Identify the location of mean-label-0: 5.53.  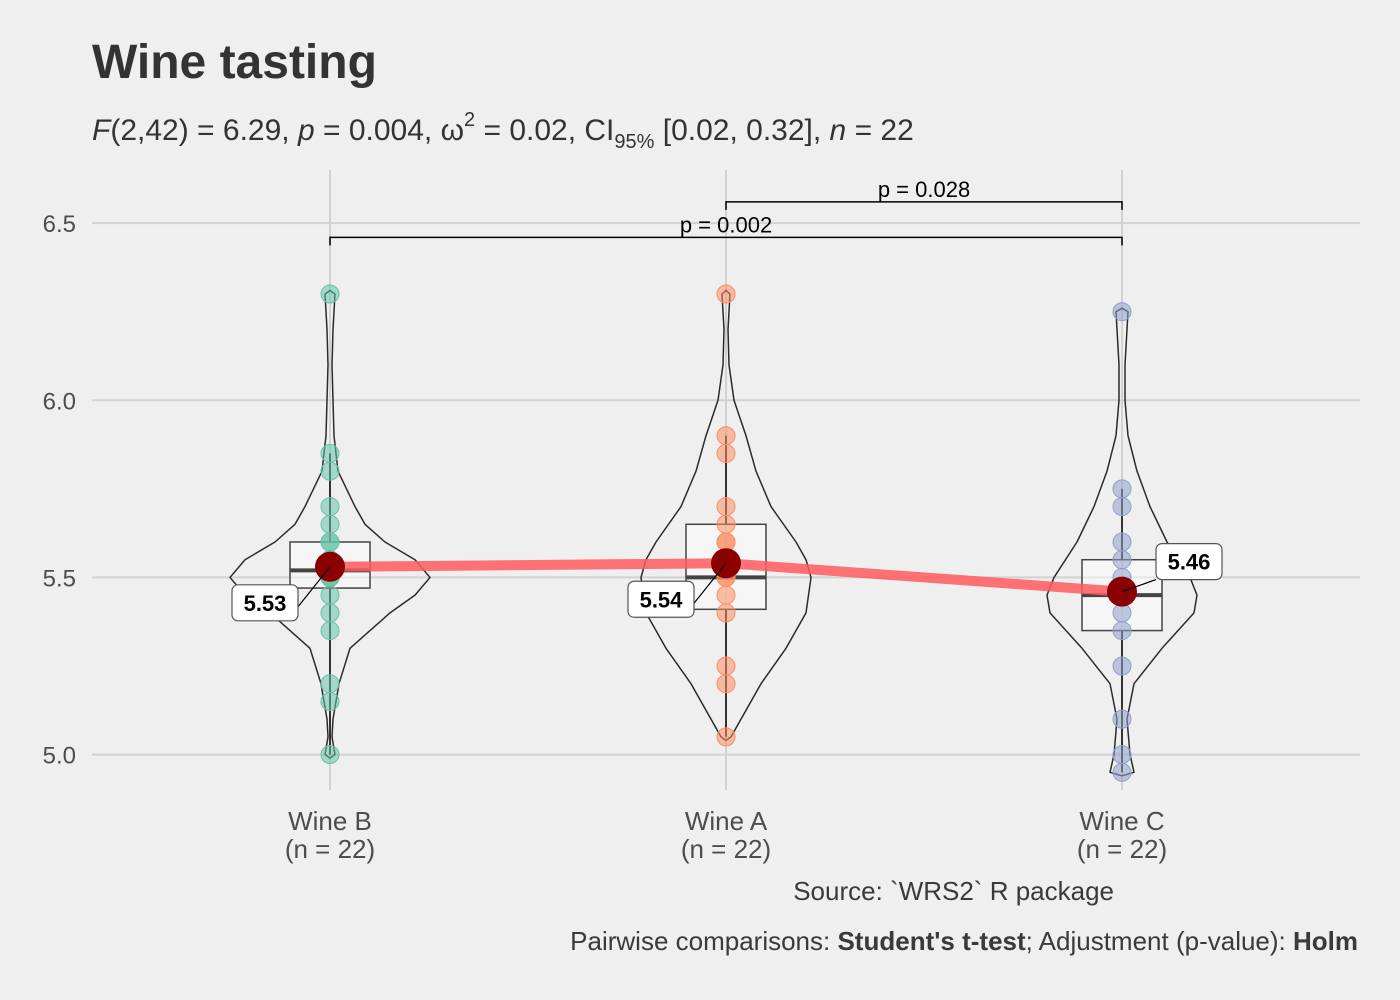
(265, 603).